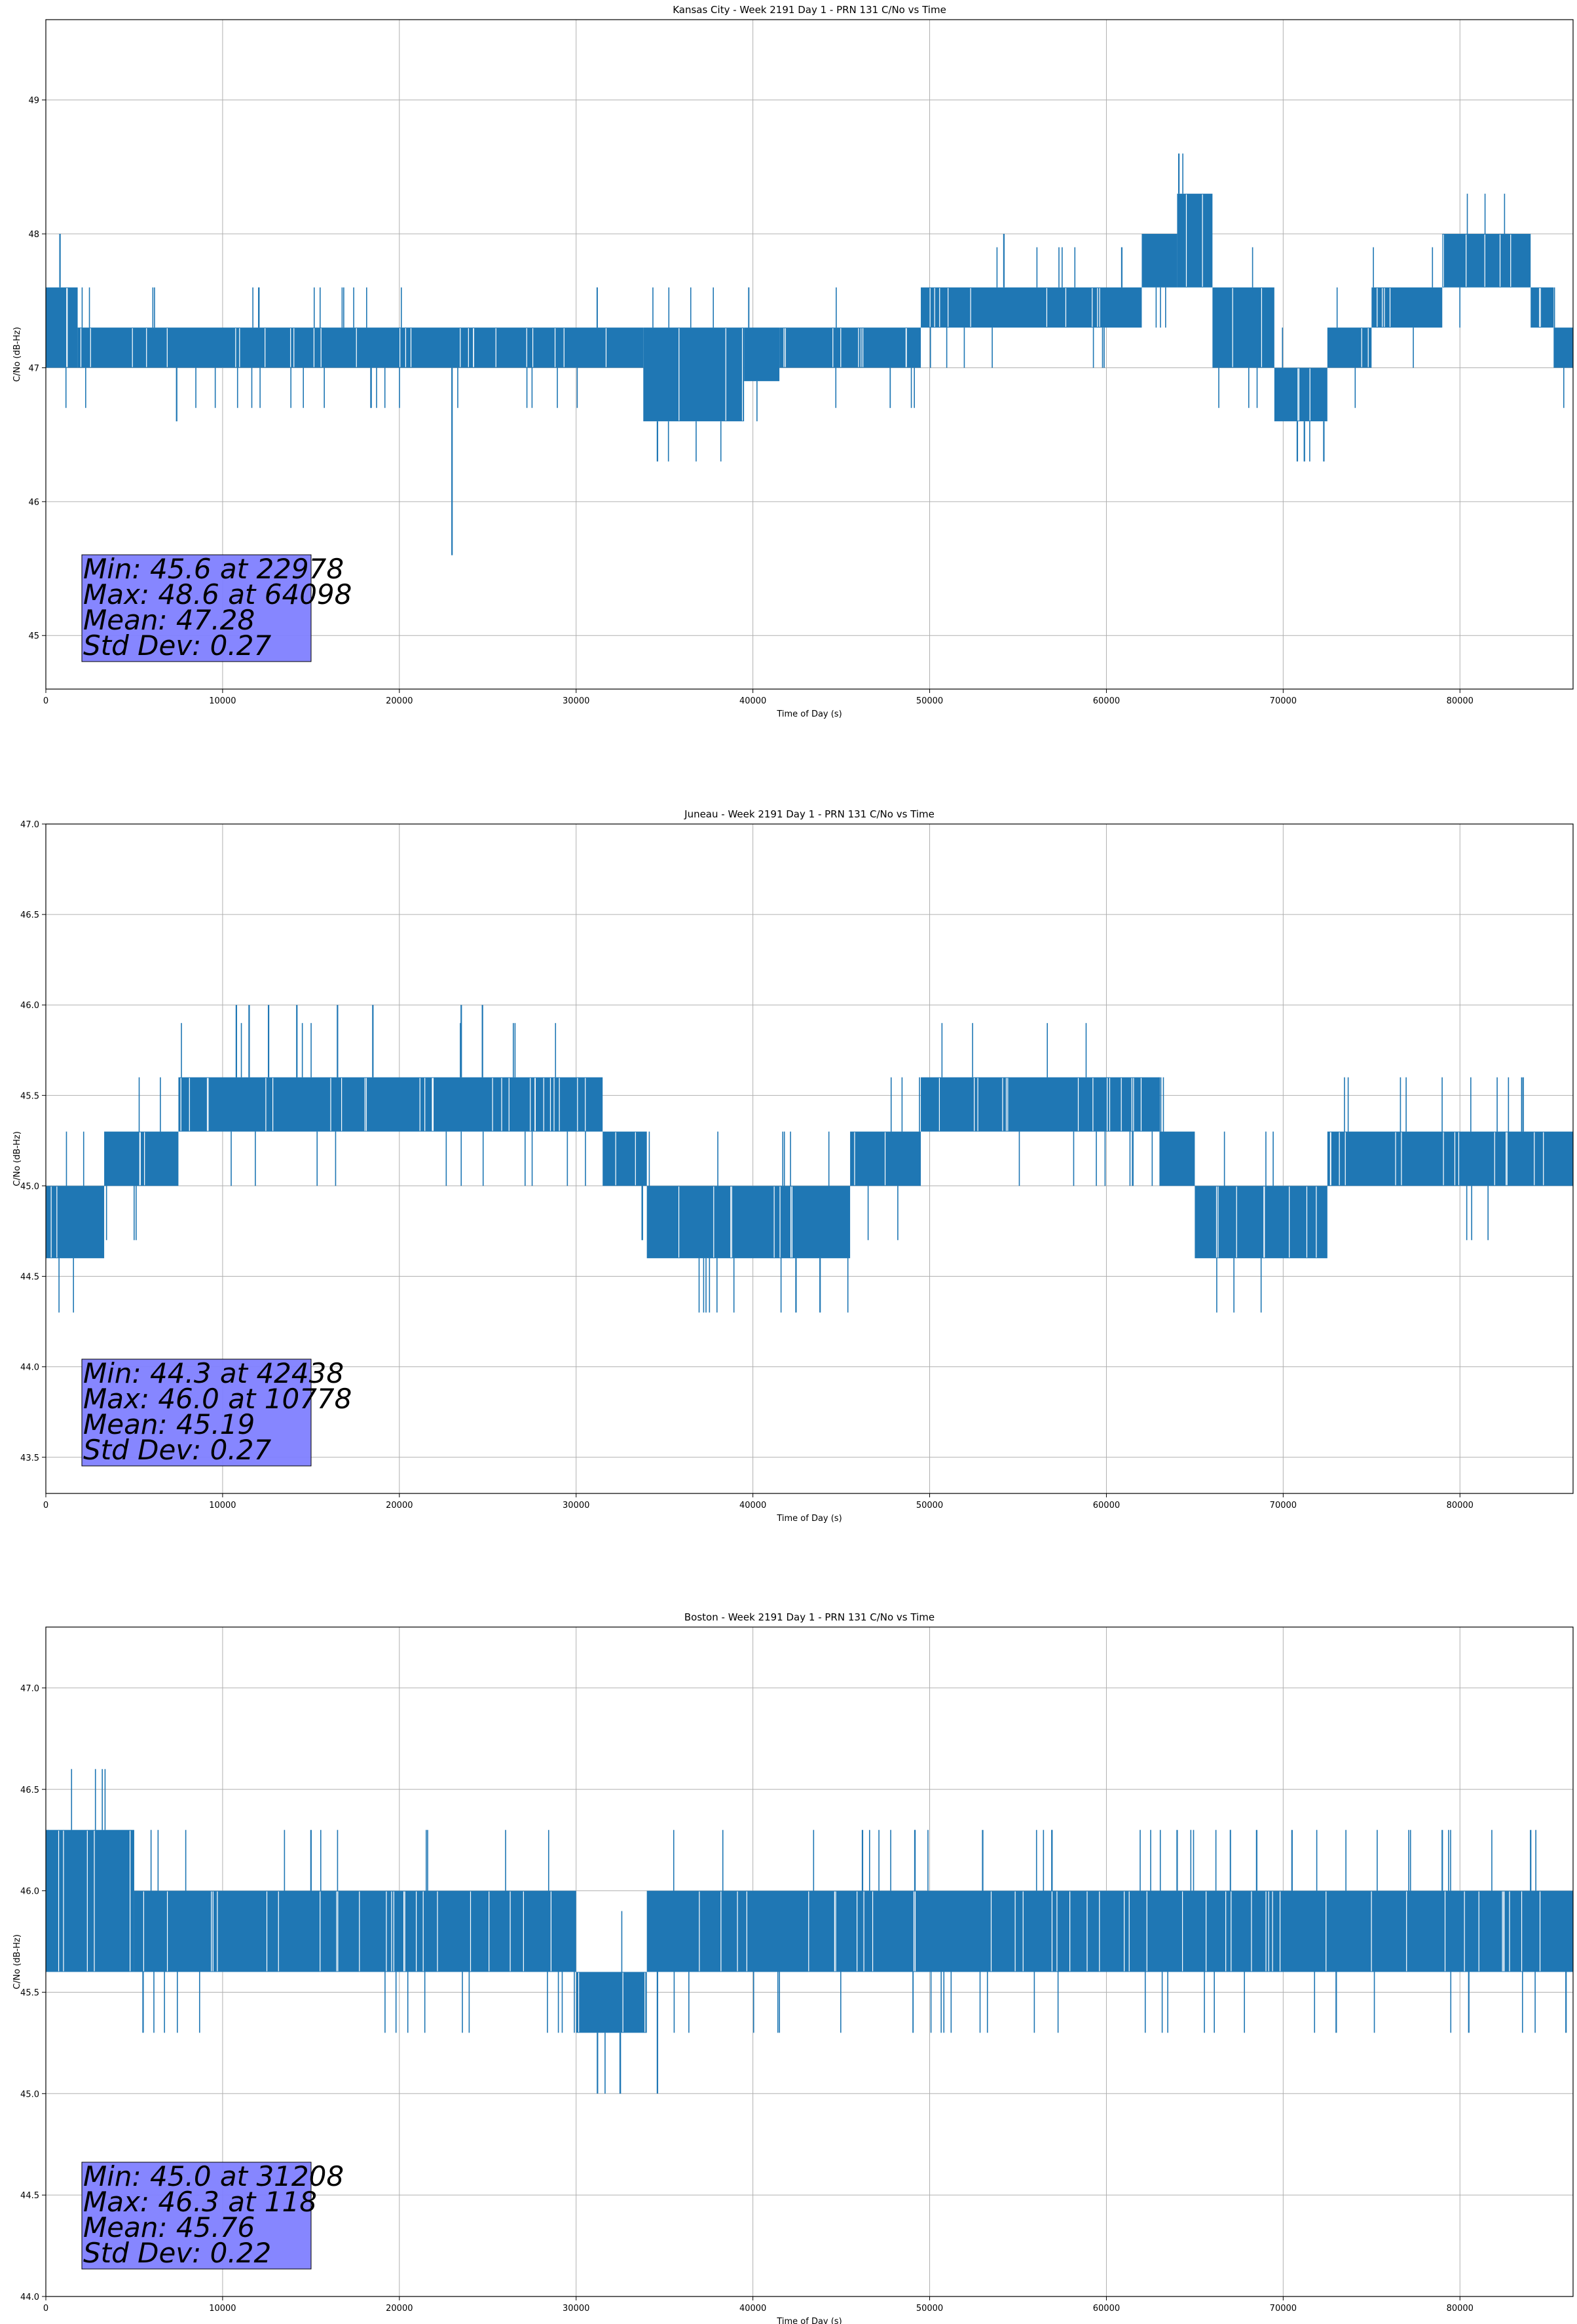 The height and width of the screenshot is (2324, 1577). I want to click on y-tick-label: 47, so click(33, 368).